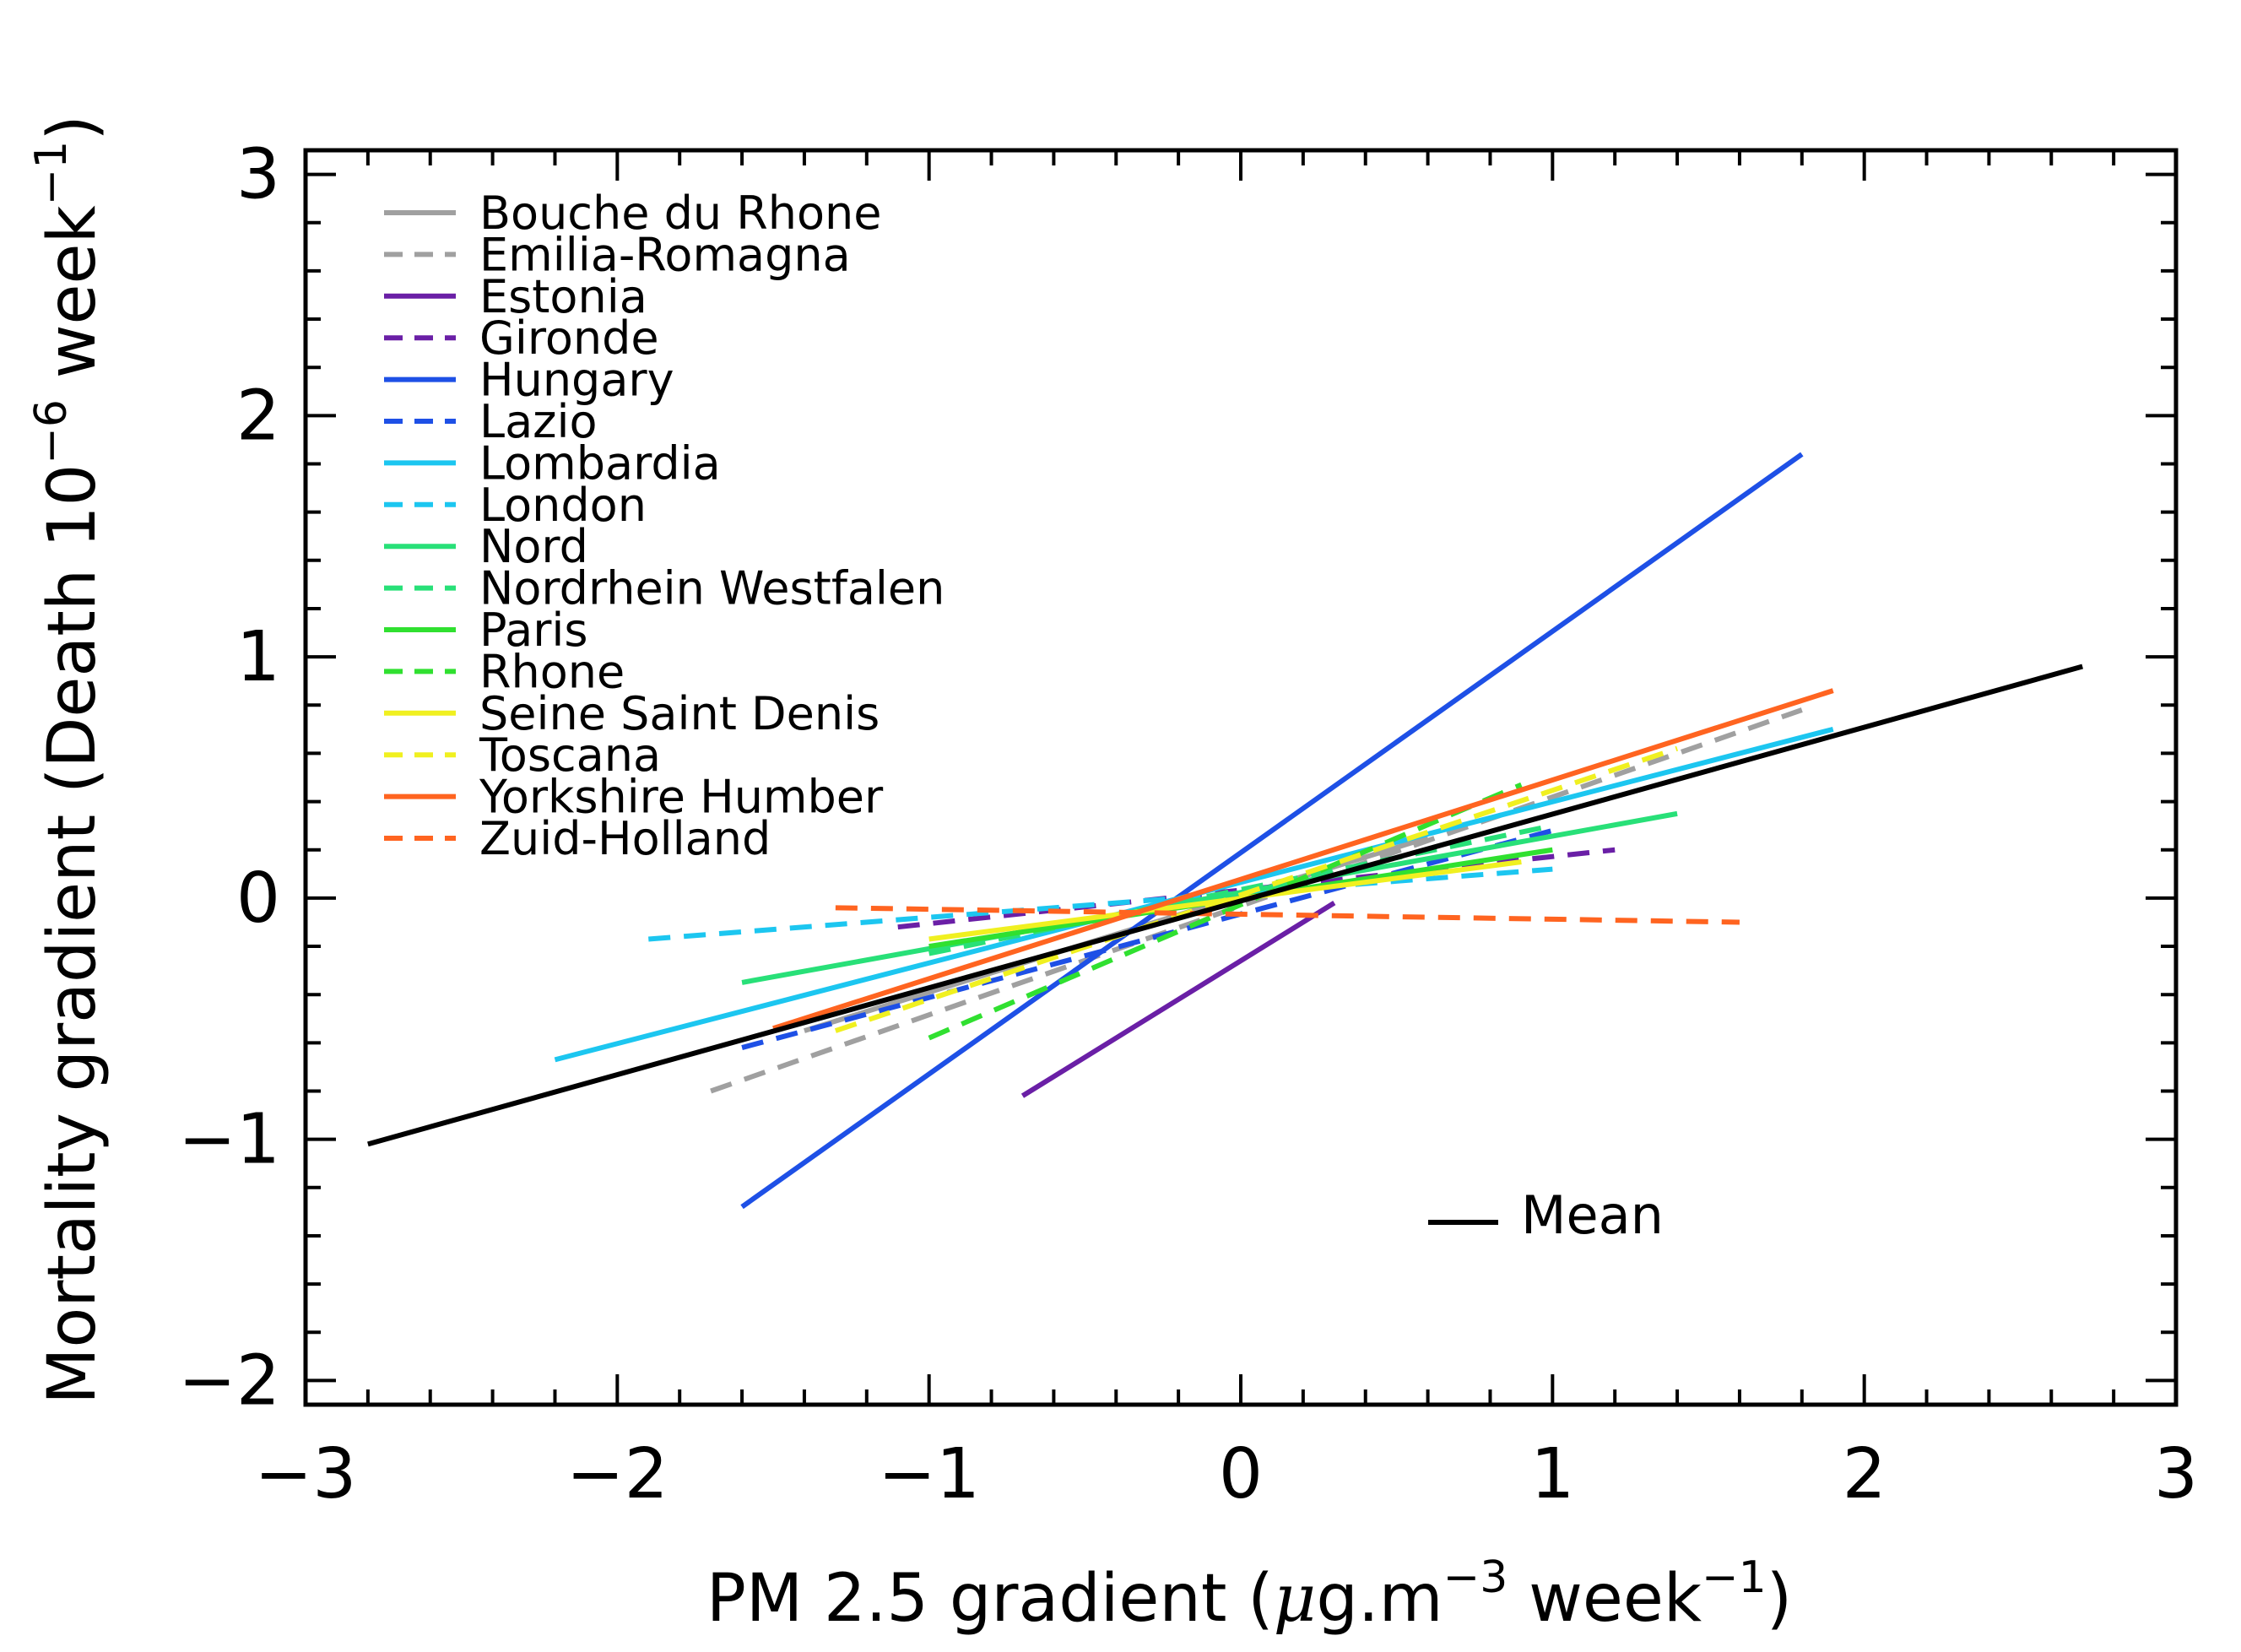 This screenshot has width=2241, height=1652. I want to click on y-tick-label: −2, so click(229, 1381).